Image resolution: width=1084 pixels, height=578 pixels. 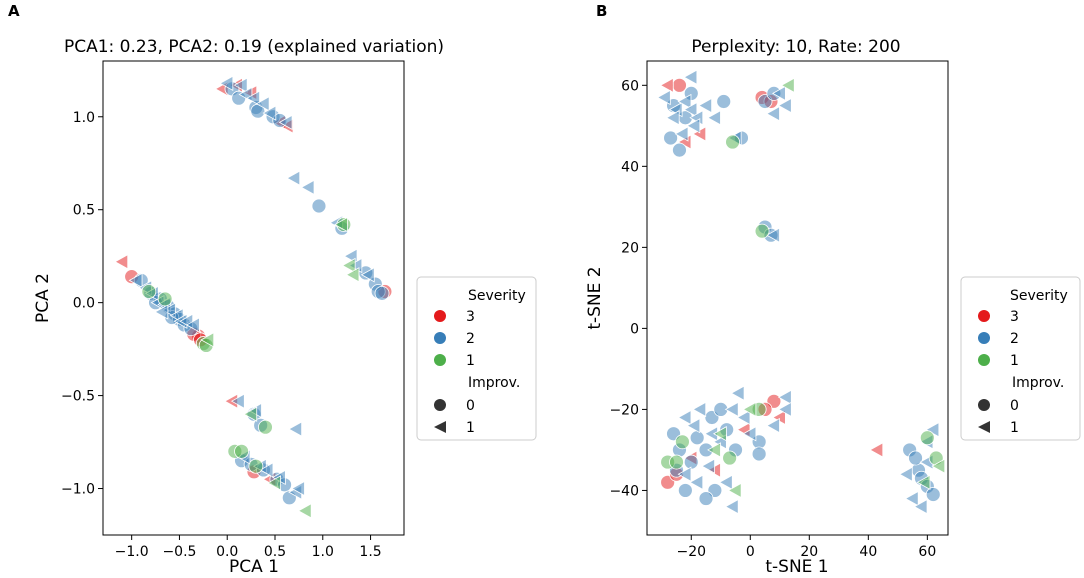 I want to click on panel-a-ytick-label: −0.5, so click(x=78, y=397).